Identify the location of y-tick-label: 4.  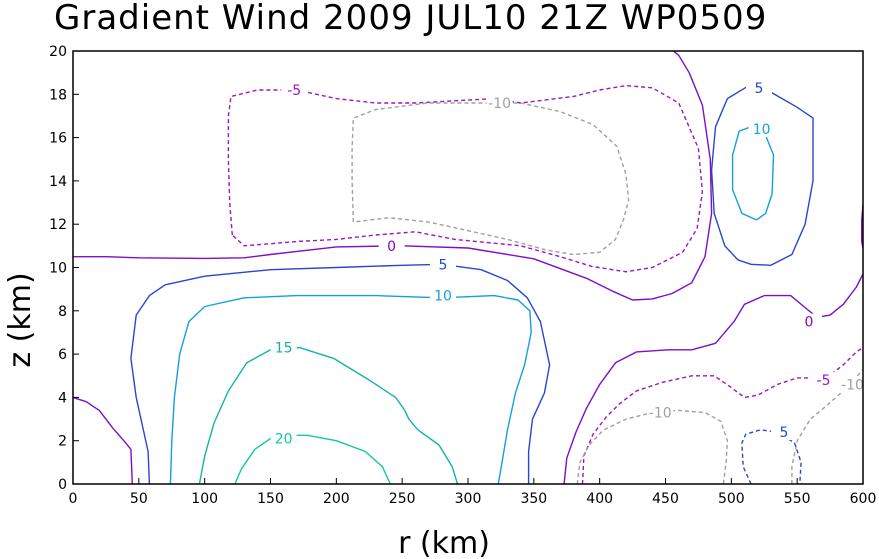
(62, 398).